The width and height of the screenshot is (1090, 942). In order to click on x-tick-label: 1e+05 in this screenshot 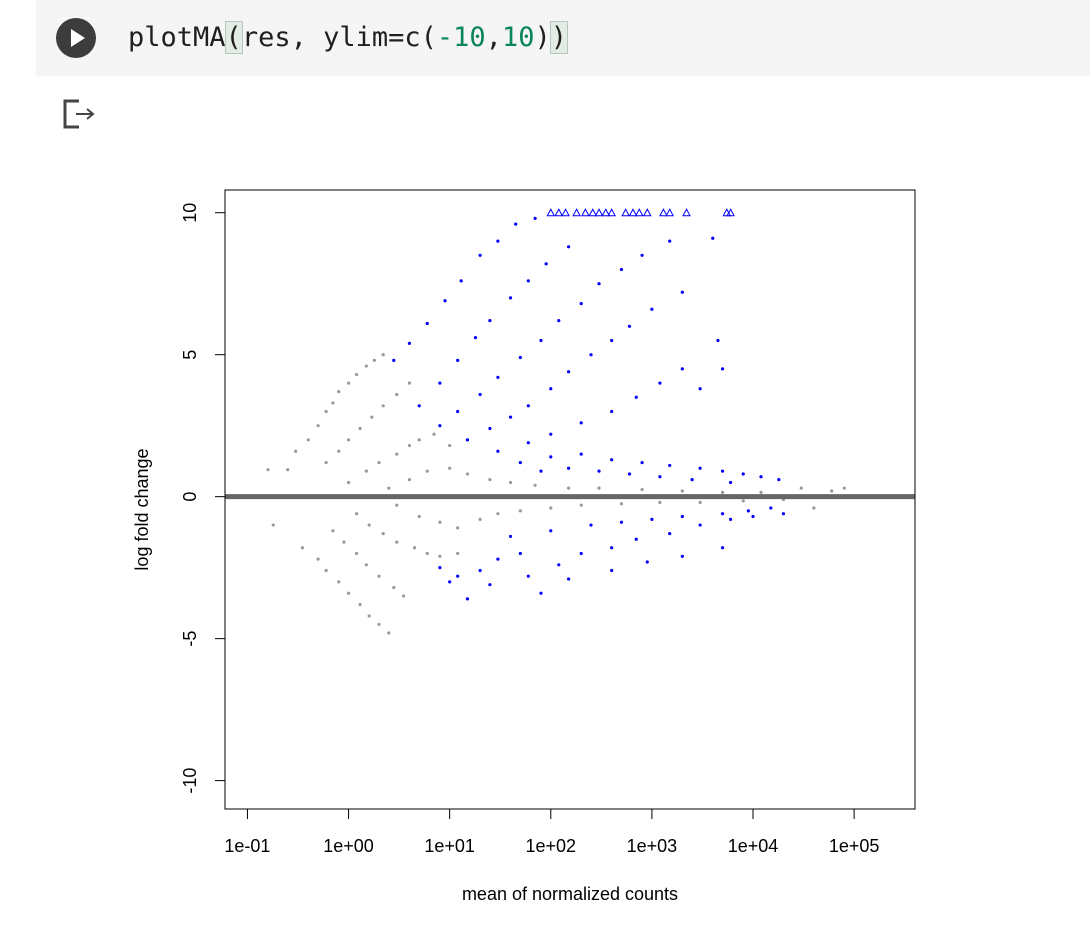, I will do `click(854, 846)`.